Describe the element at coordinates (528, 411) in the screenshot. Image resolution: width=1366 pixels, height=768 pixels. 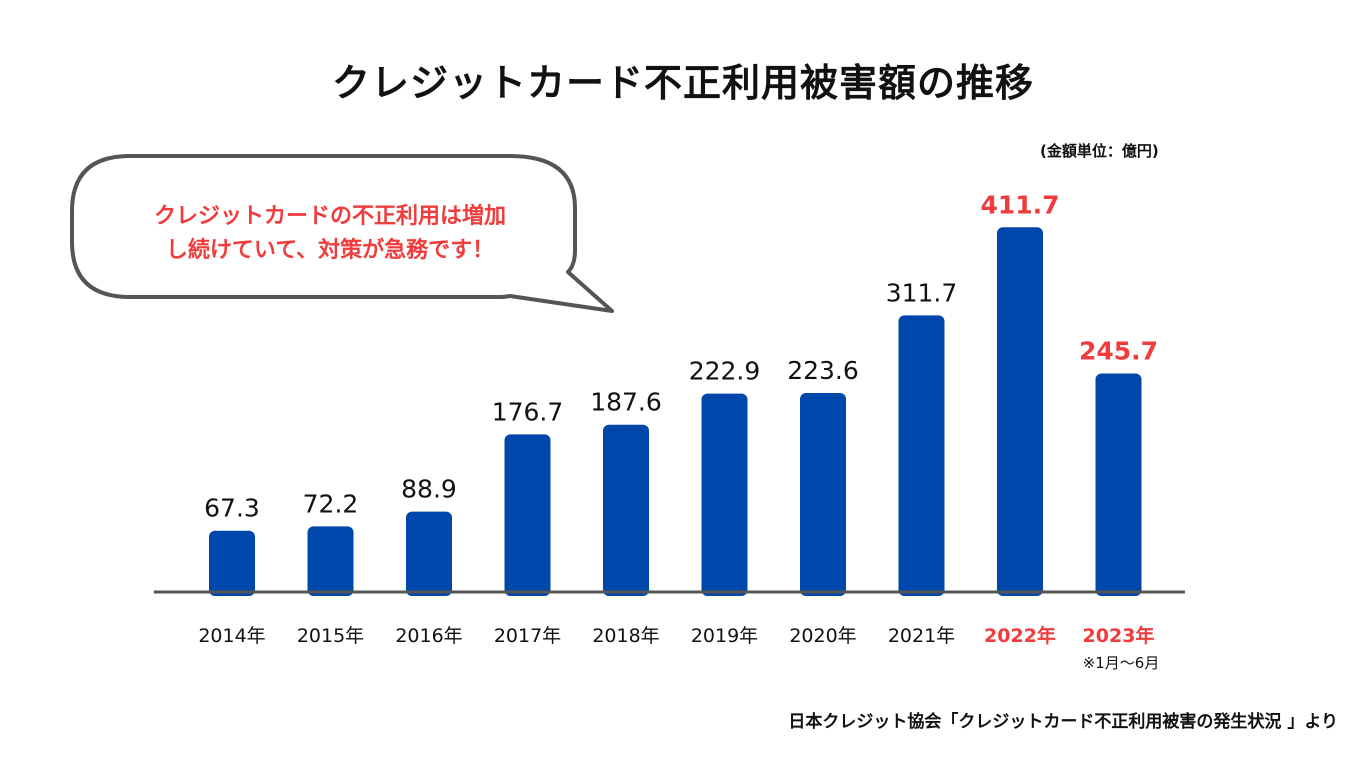
I see `value-label-3: 176.7` at that location.